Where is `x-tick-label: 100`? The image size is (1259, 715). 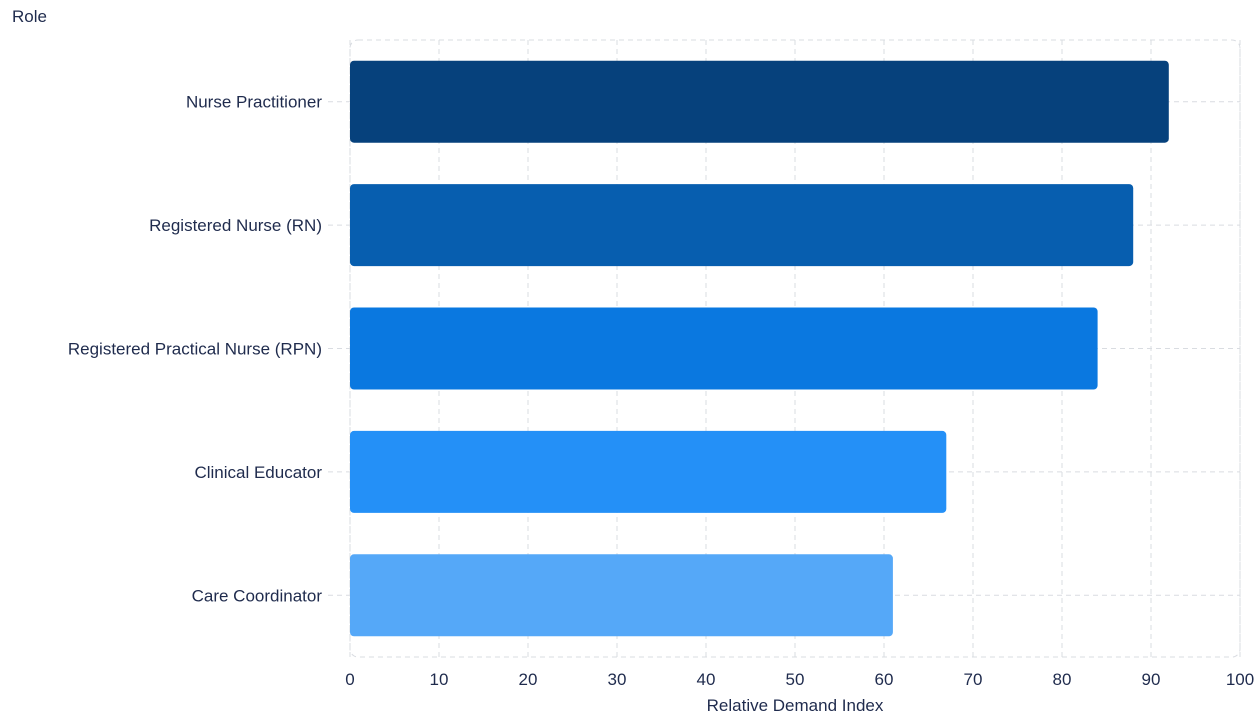
x-tick-label: 100 is located at coordinates (1240, 679).